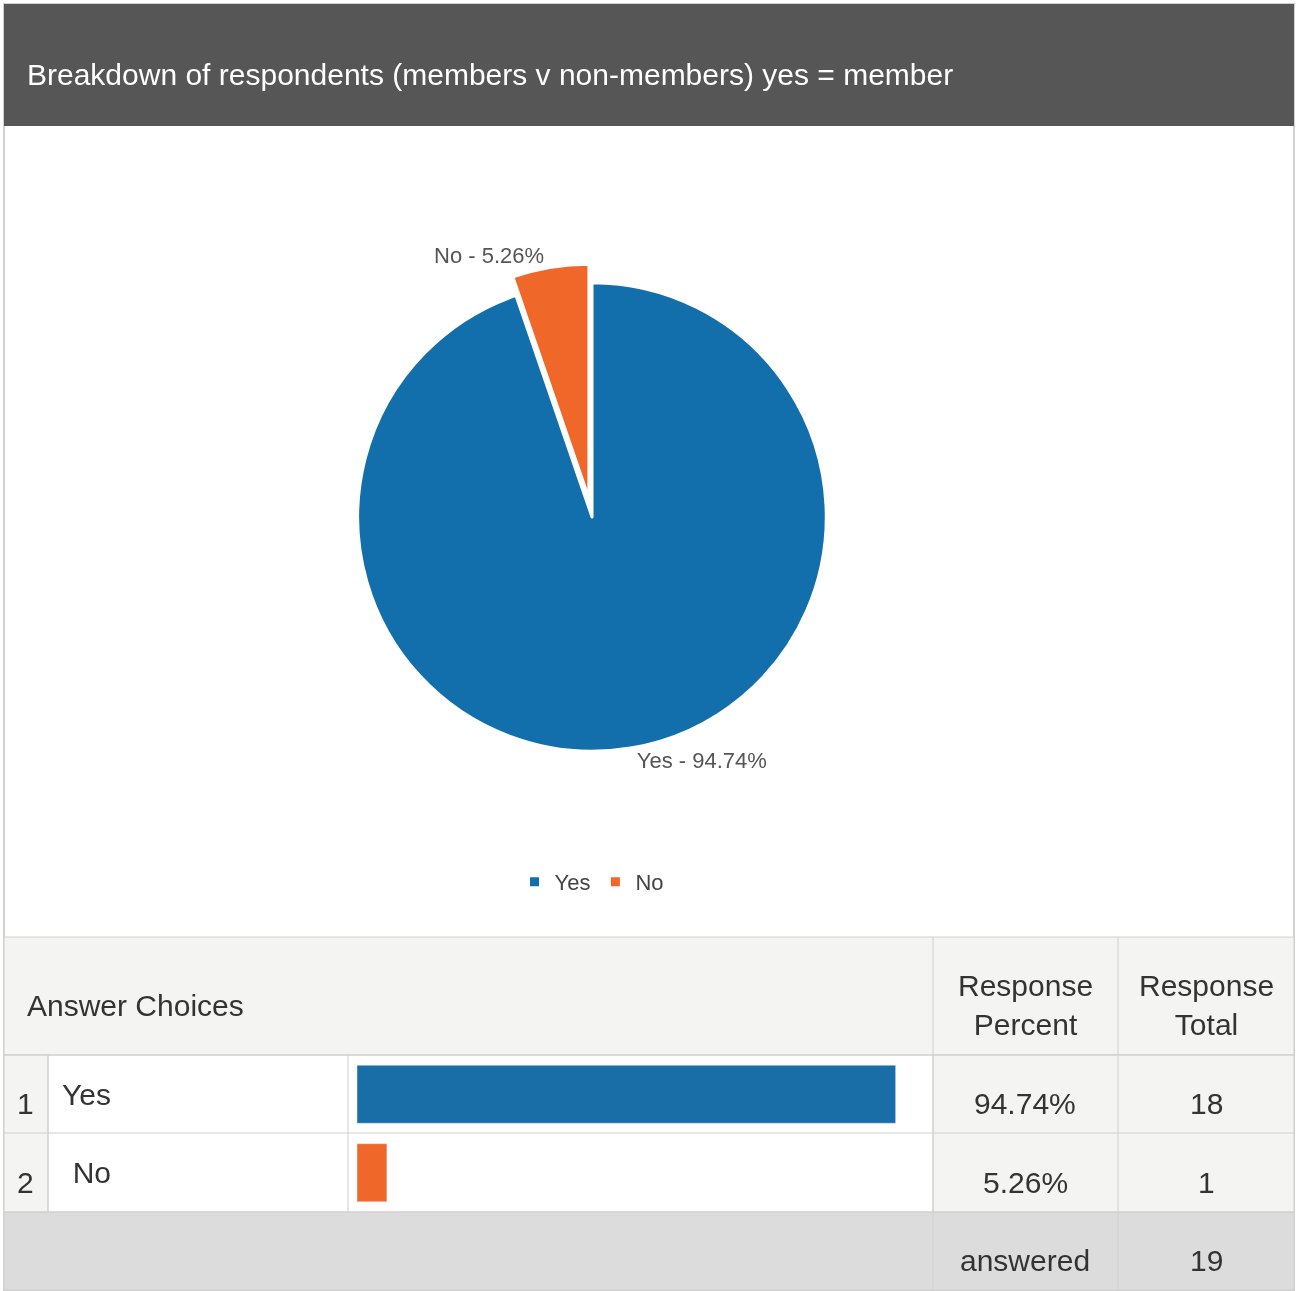 The width and height of the screenshot is (1297, 1291). Describe the element at coordinates (572, 883) in the screenshot. I see `legend-label: Yes` at that location.